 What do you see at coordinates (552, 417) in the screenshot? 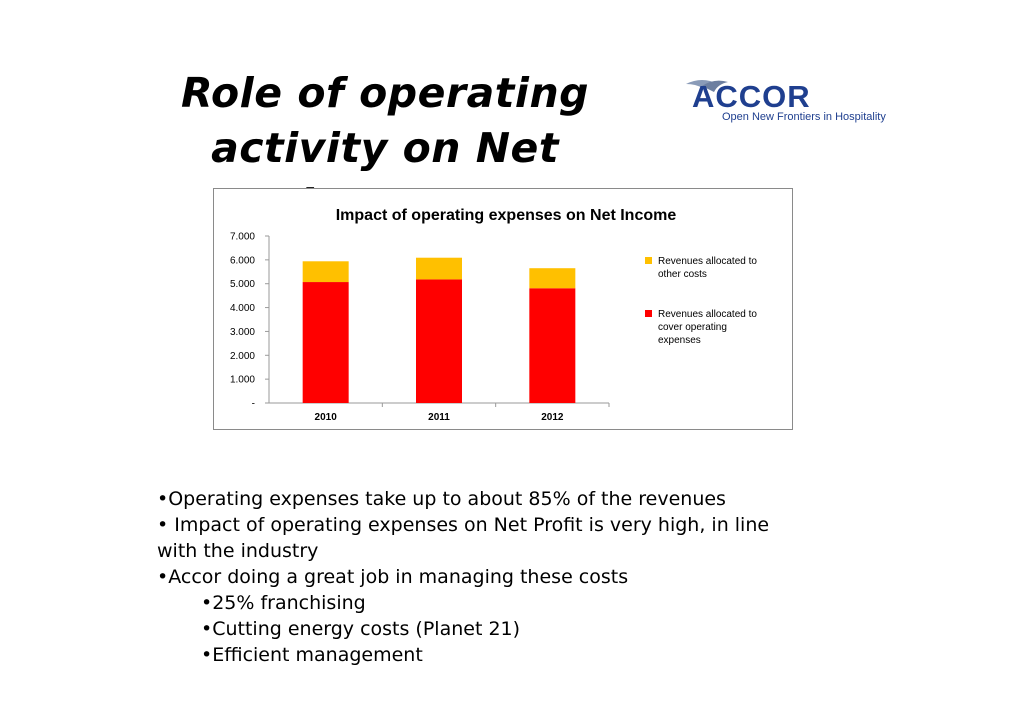
I see `x-tick-label: 2012` at bounding box center [552, 417].